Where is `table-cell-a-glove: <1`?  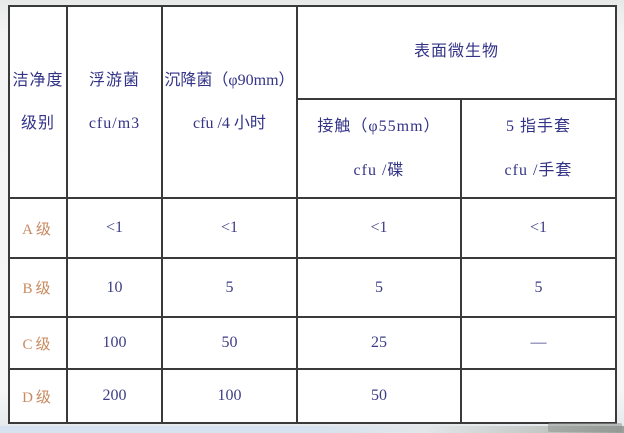
table-cell-a-glove: <1 is located at coordinates (538, 229).